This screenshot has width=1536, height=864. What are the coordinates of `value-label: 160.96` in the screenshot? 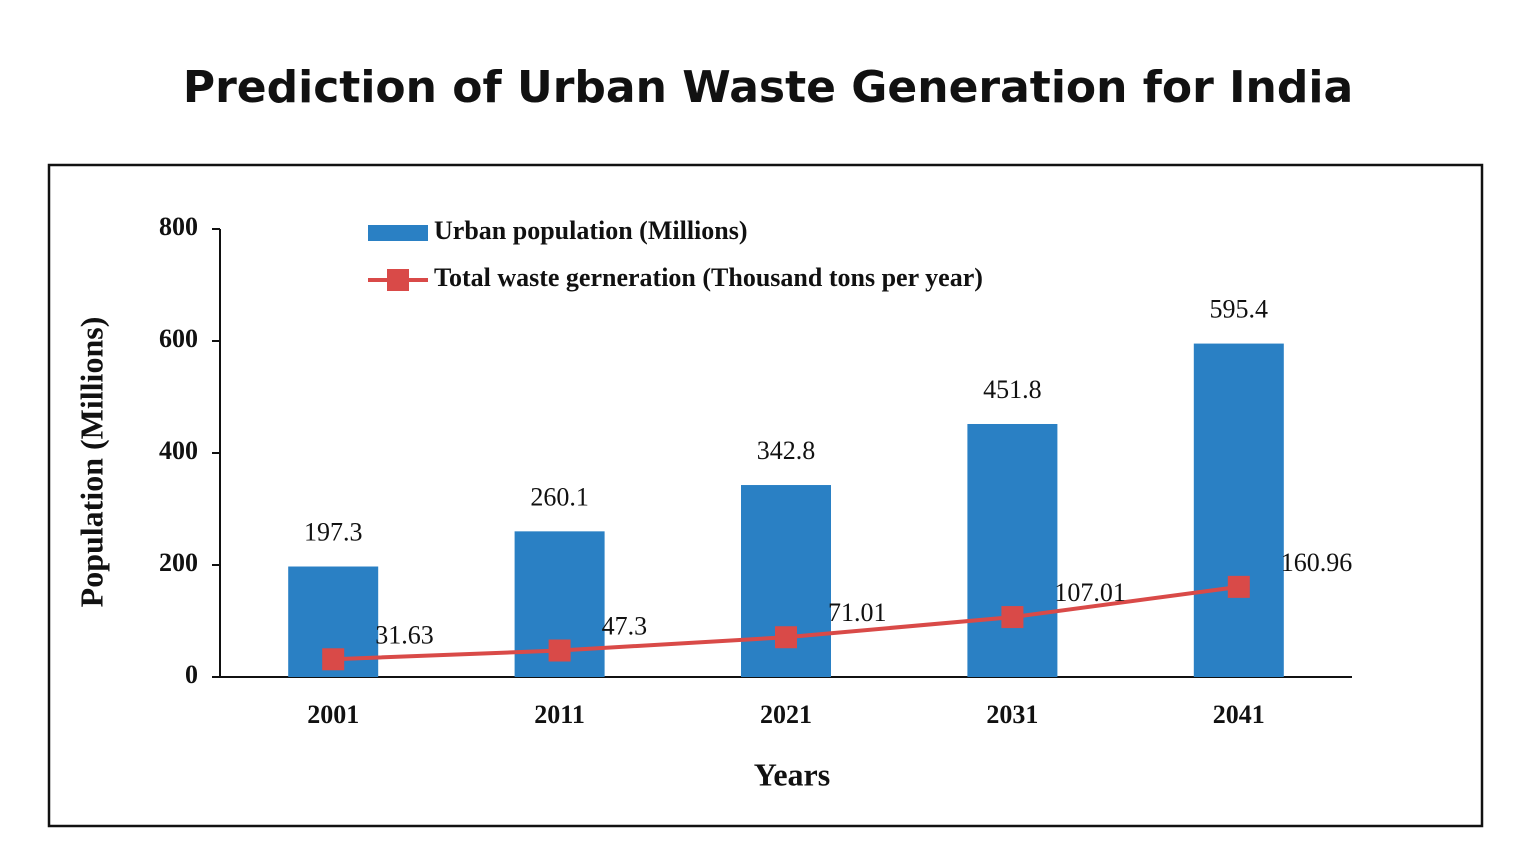 It's located at (1317, 562).